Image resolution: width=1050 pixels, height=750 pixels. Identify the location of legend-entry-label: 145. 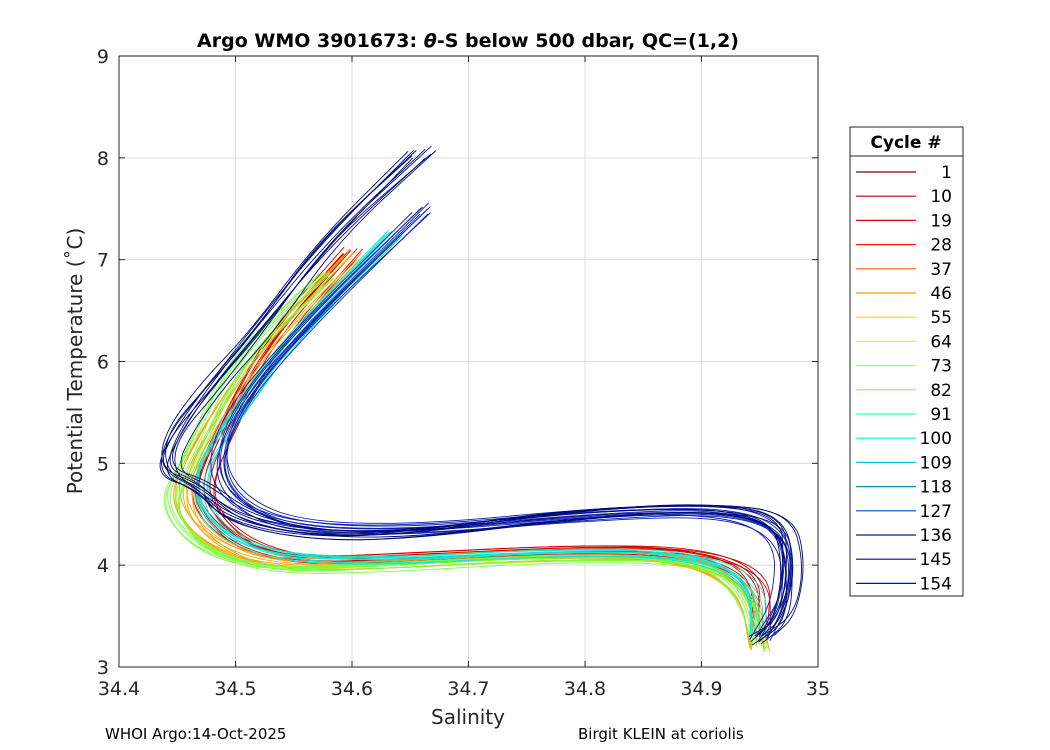
(936, 560).